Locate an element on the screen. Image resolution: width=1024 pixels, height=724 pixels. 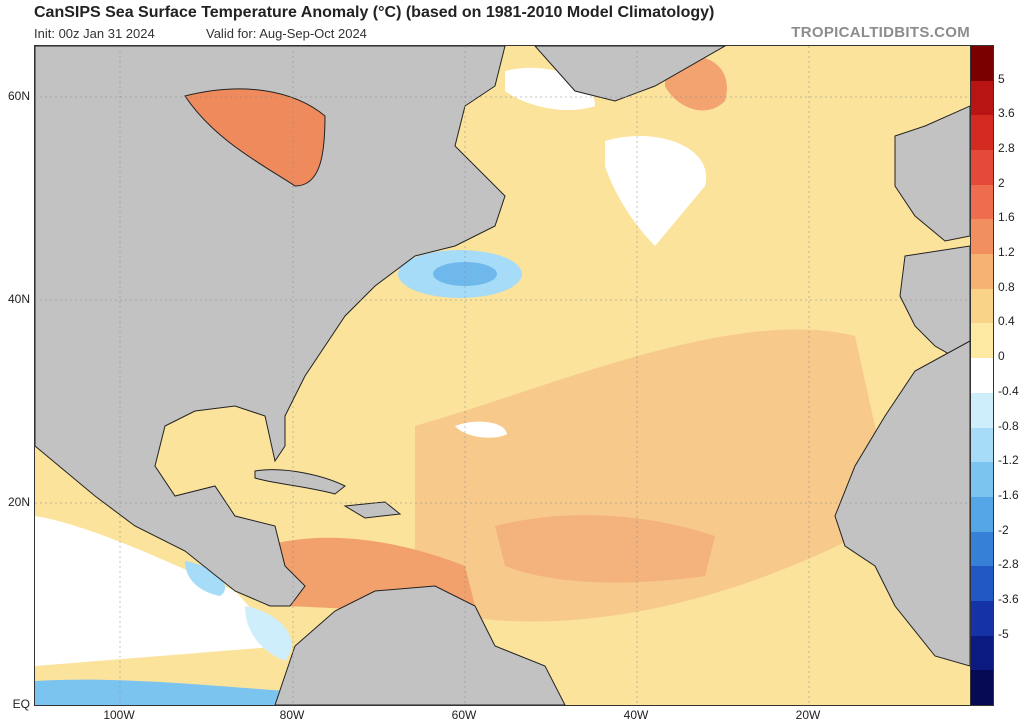
colorbar-tick-label: -1.6 is located at coordinates (1008, 494).